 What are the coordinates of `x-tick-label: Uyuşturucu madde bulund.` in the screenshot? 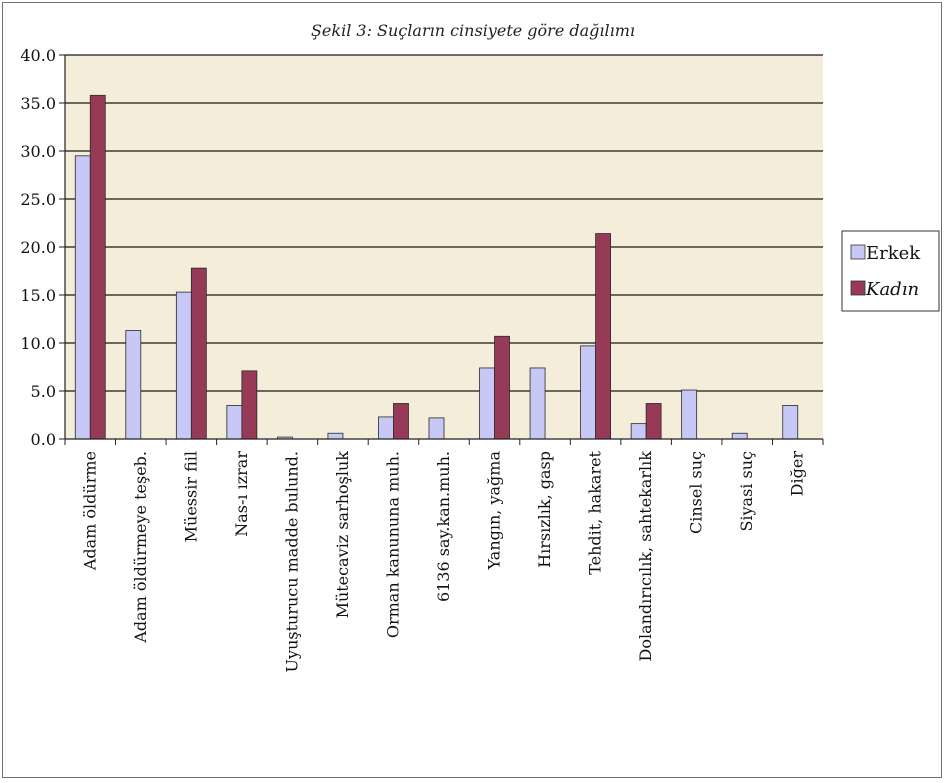 It's located at (291, 561).